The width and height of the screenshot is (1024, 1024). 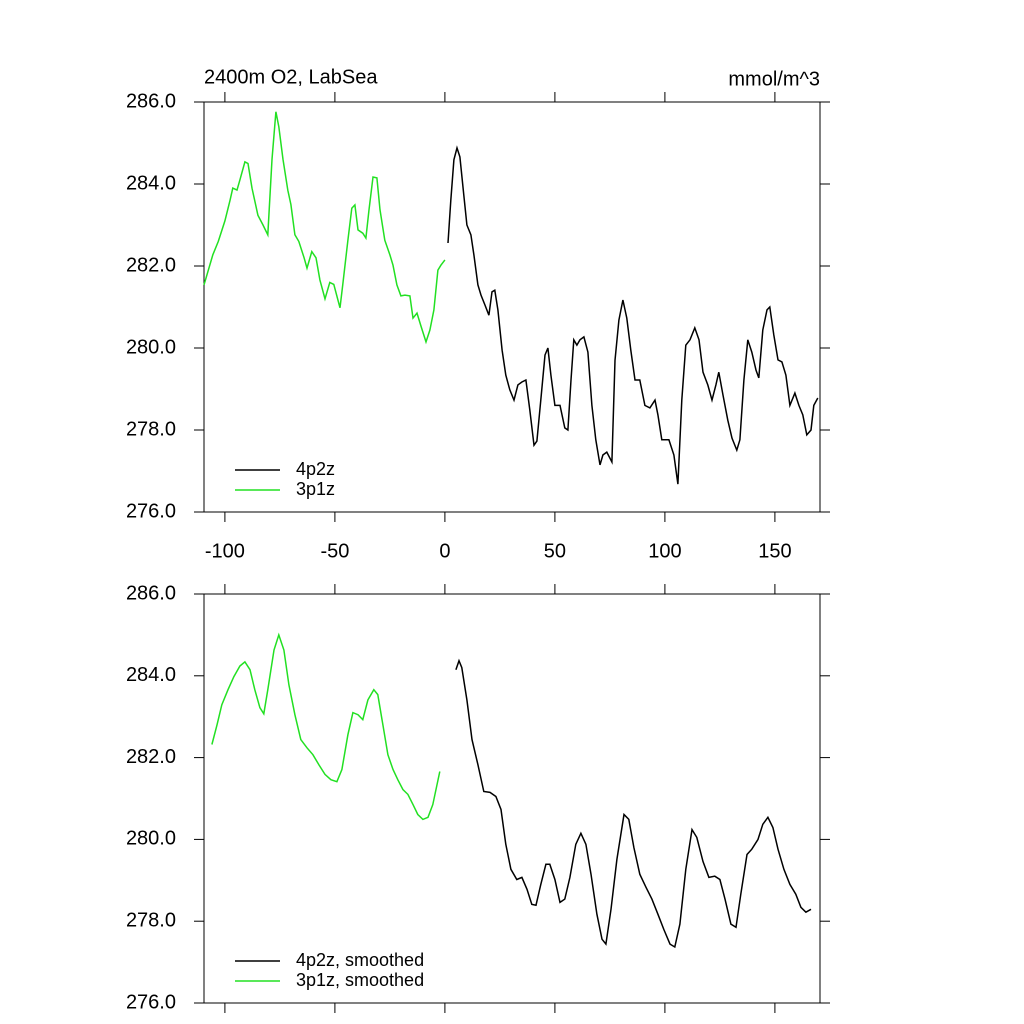 I want to click on legend-label: 4p2z, smoothed, so click(x=360, y=960).